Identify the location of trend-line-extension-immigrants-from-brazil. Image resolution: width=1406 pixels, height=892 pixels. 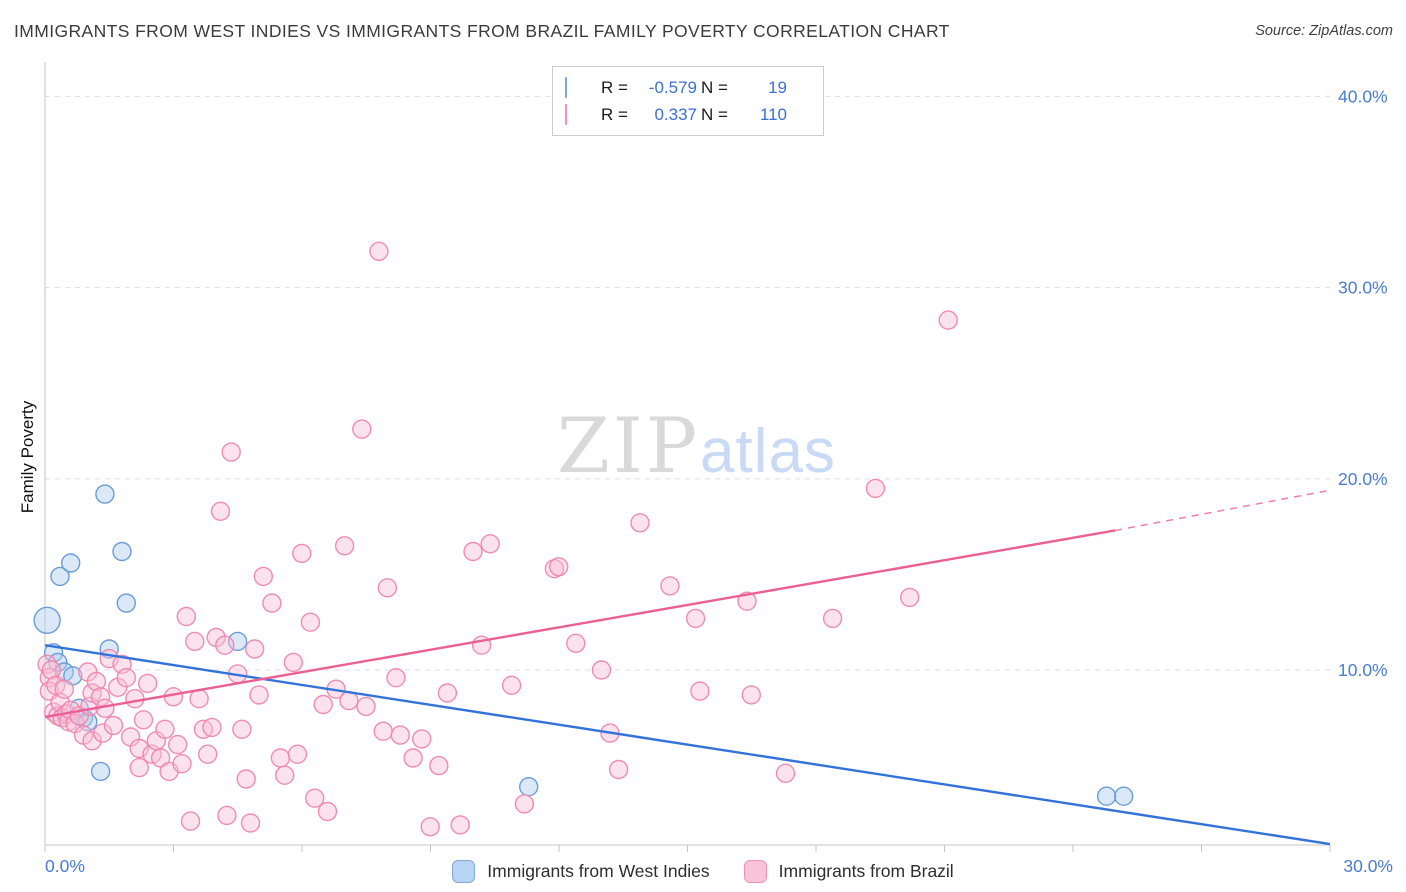
(1222, 510).